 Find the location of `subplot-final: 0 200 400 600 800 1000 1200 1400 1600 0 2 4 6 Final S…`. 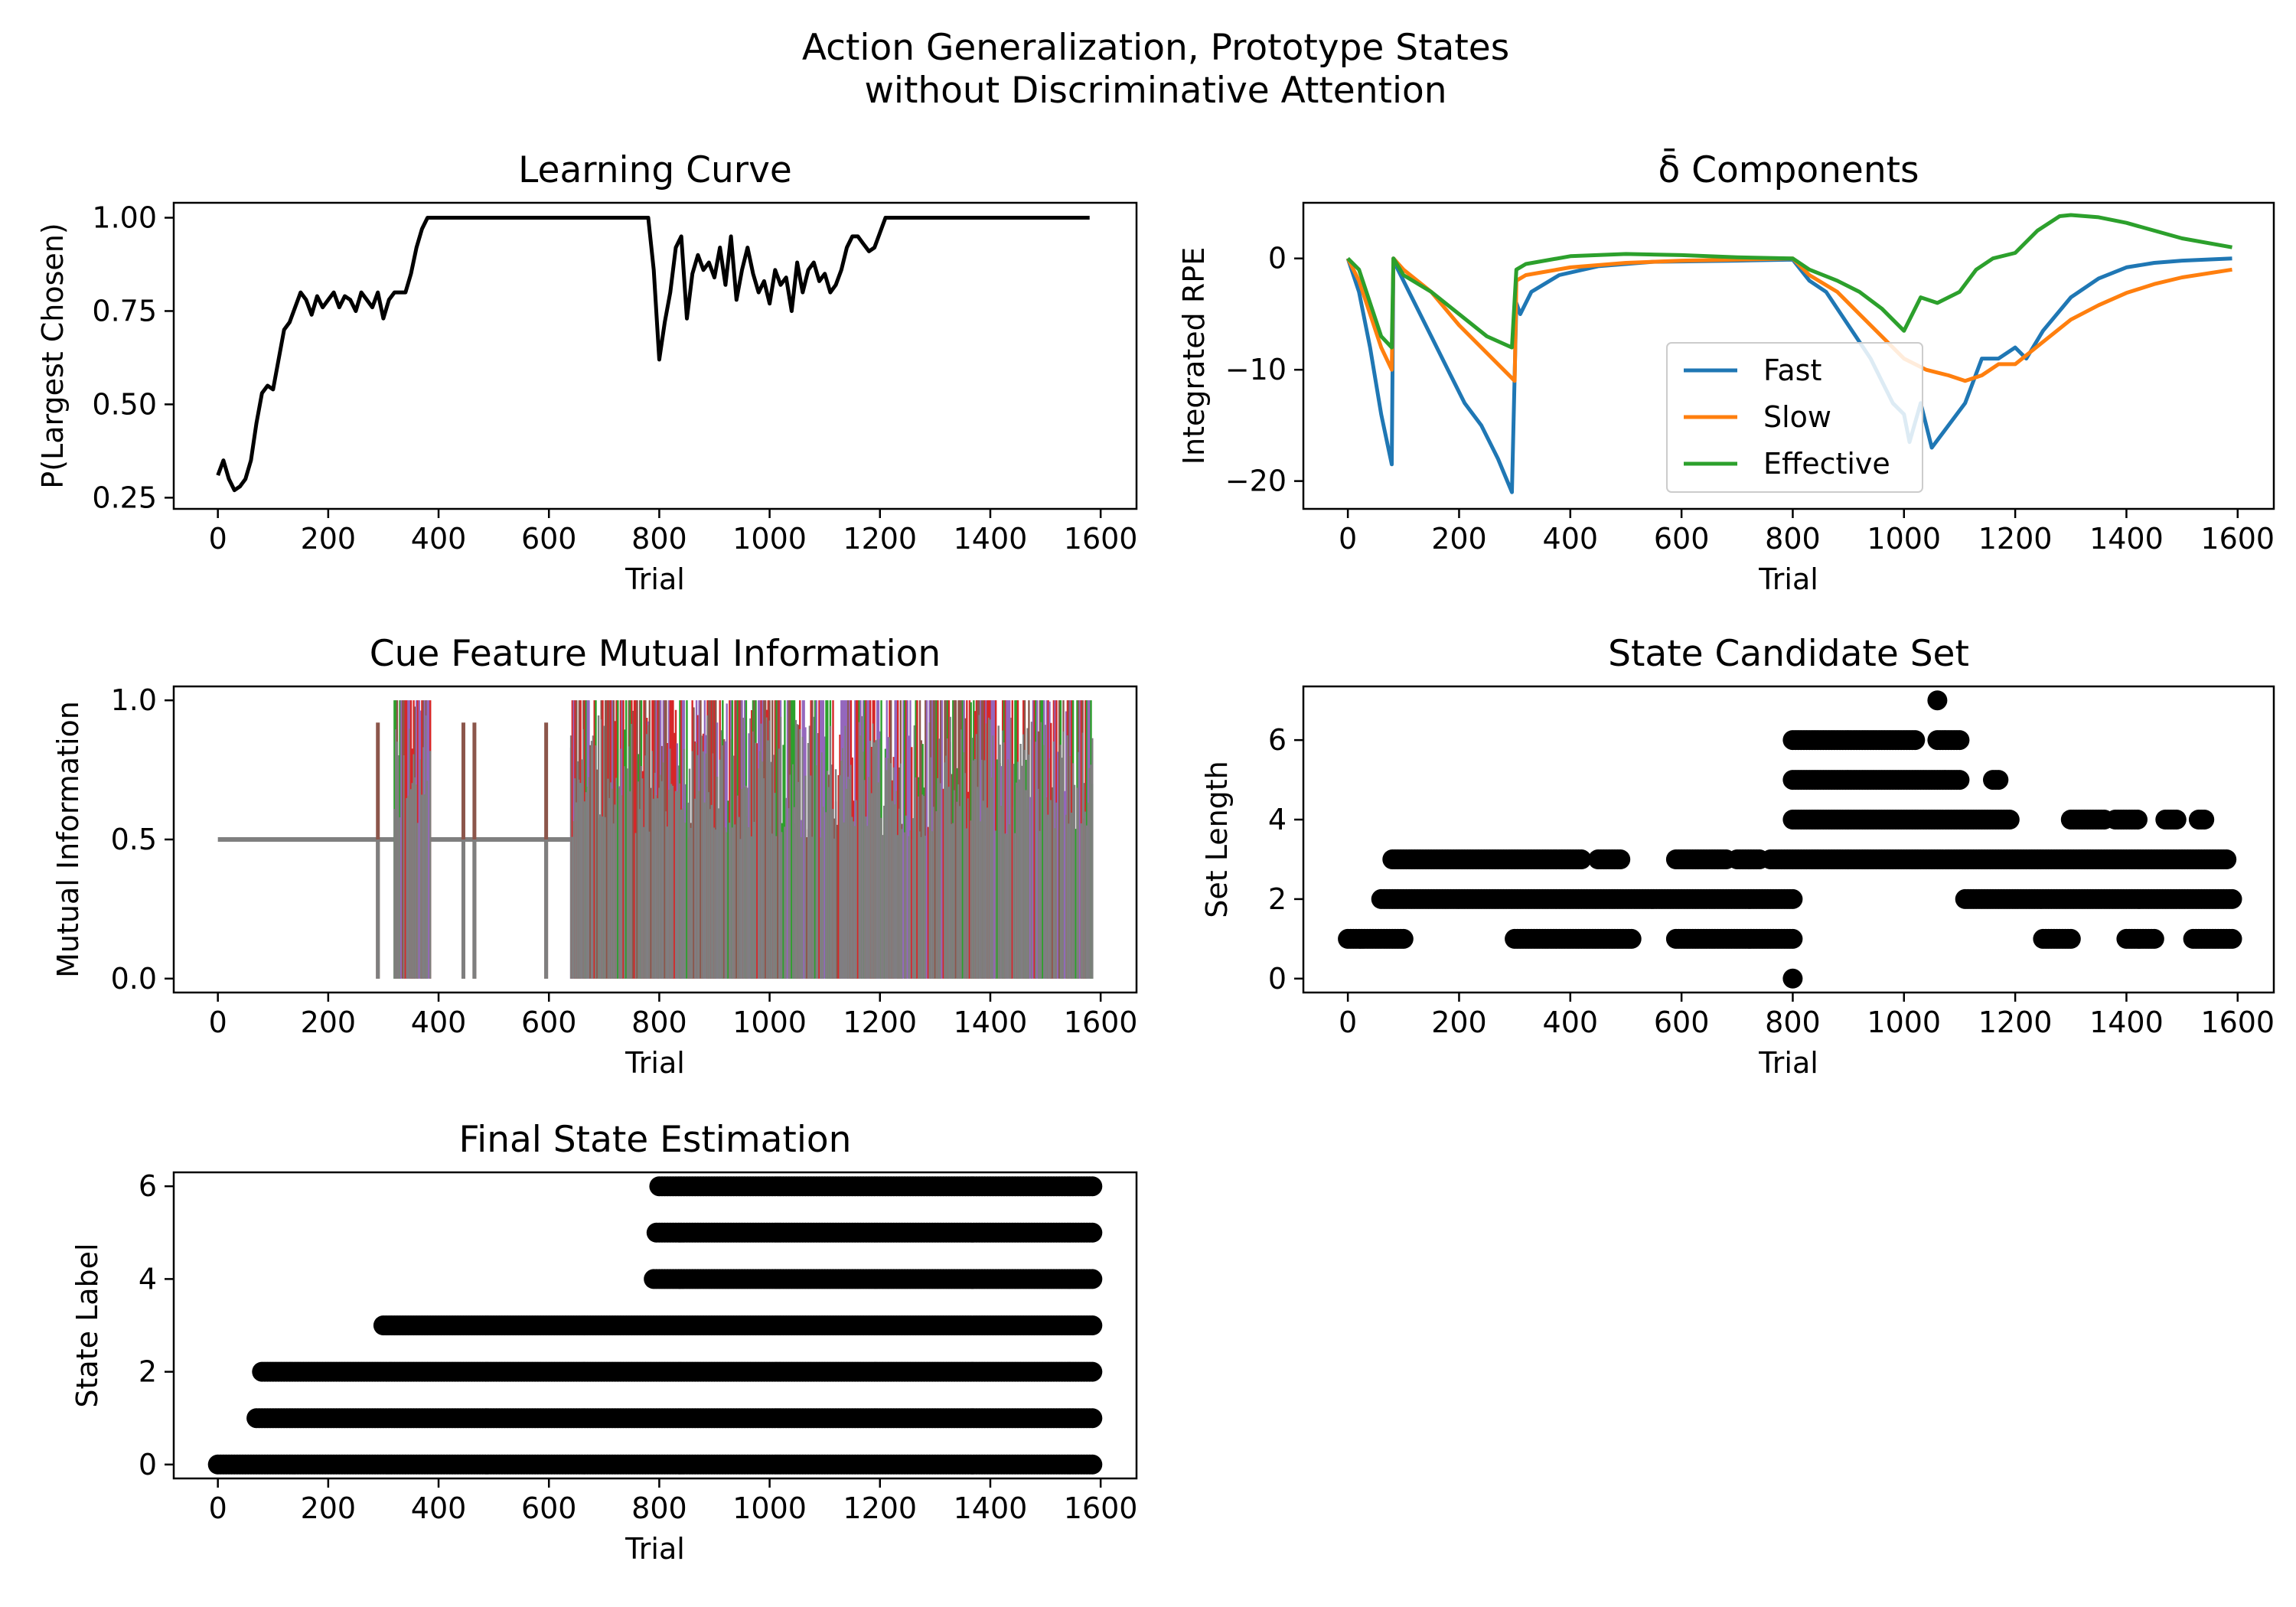

subplot-final: 0 200 400 600 800 1000 1200 1400 1600 0 2 4 6 Final S… is located at coordinates (603, 1342).